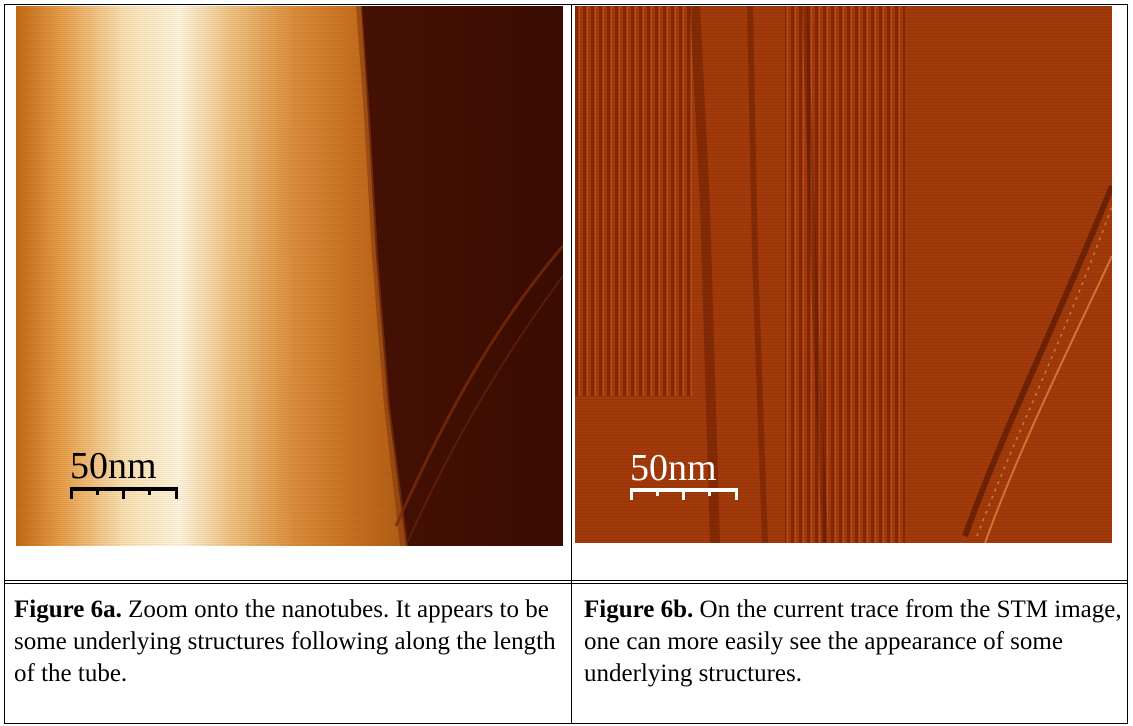  I want to click on table-border-top, so click(566, 4).